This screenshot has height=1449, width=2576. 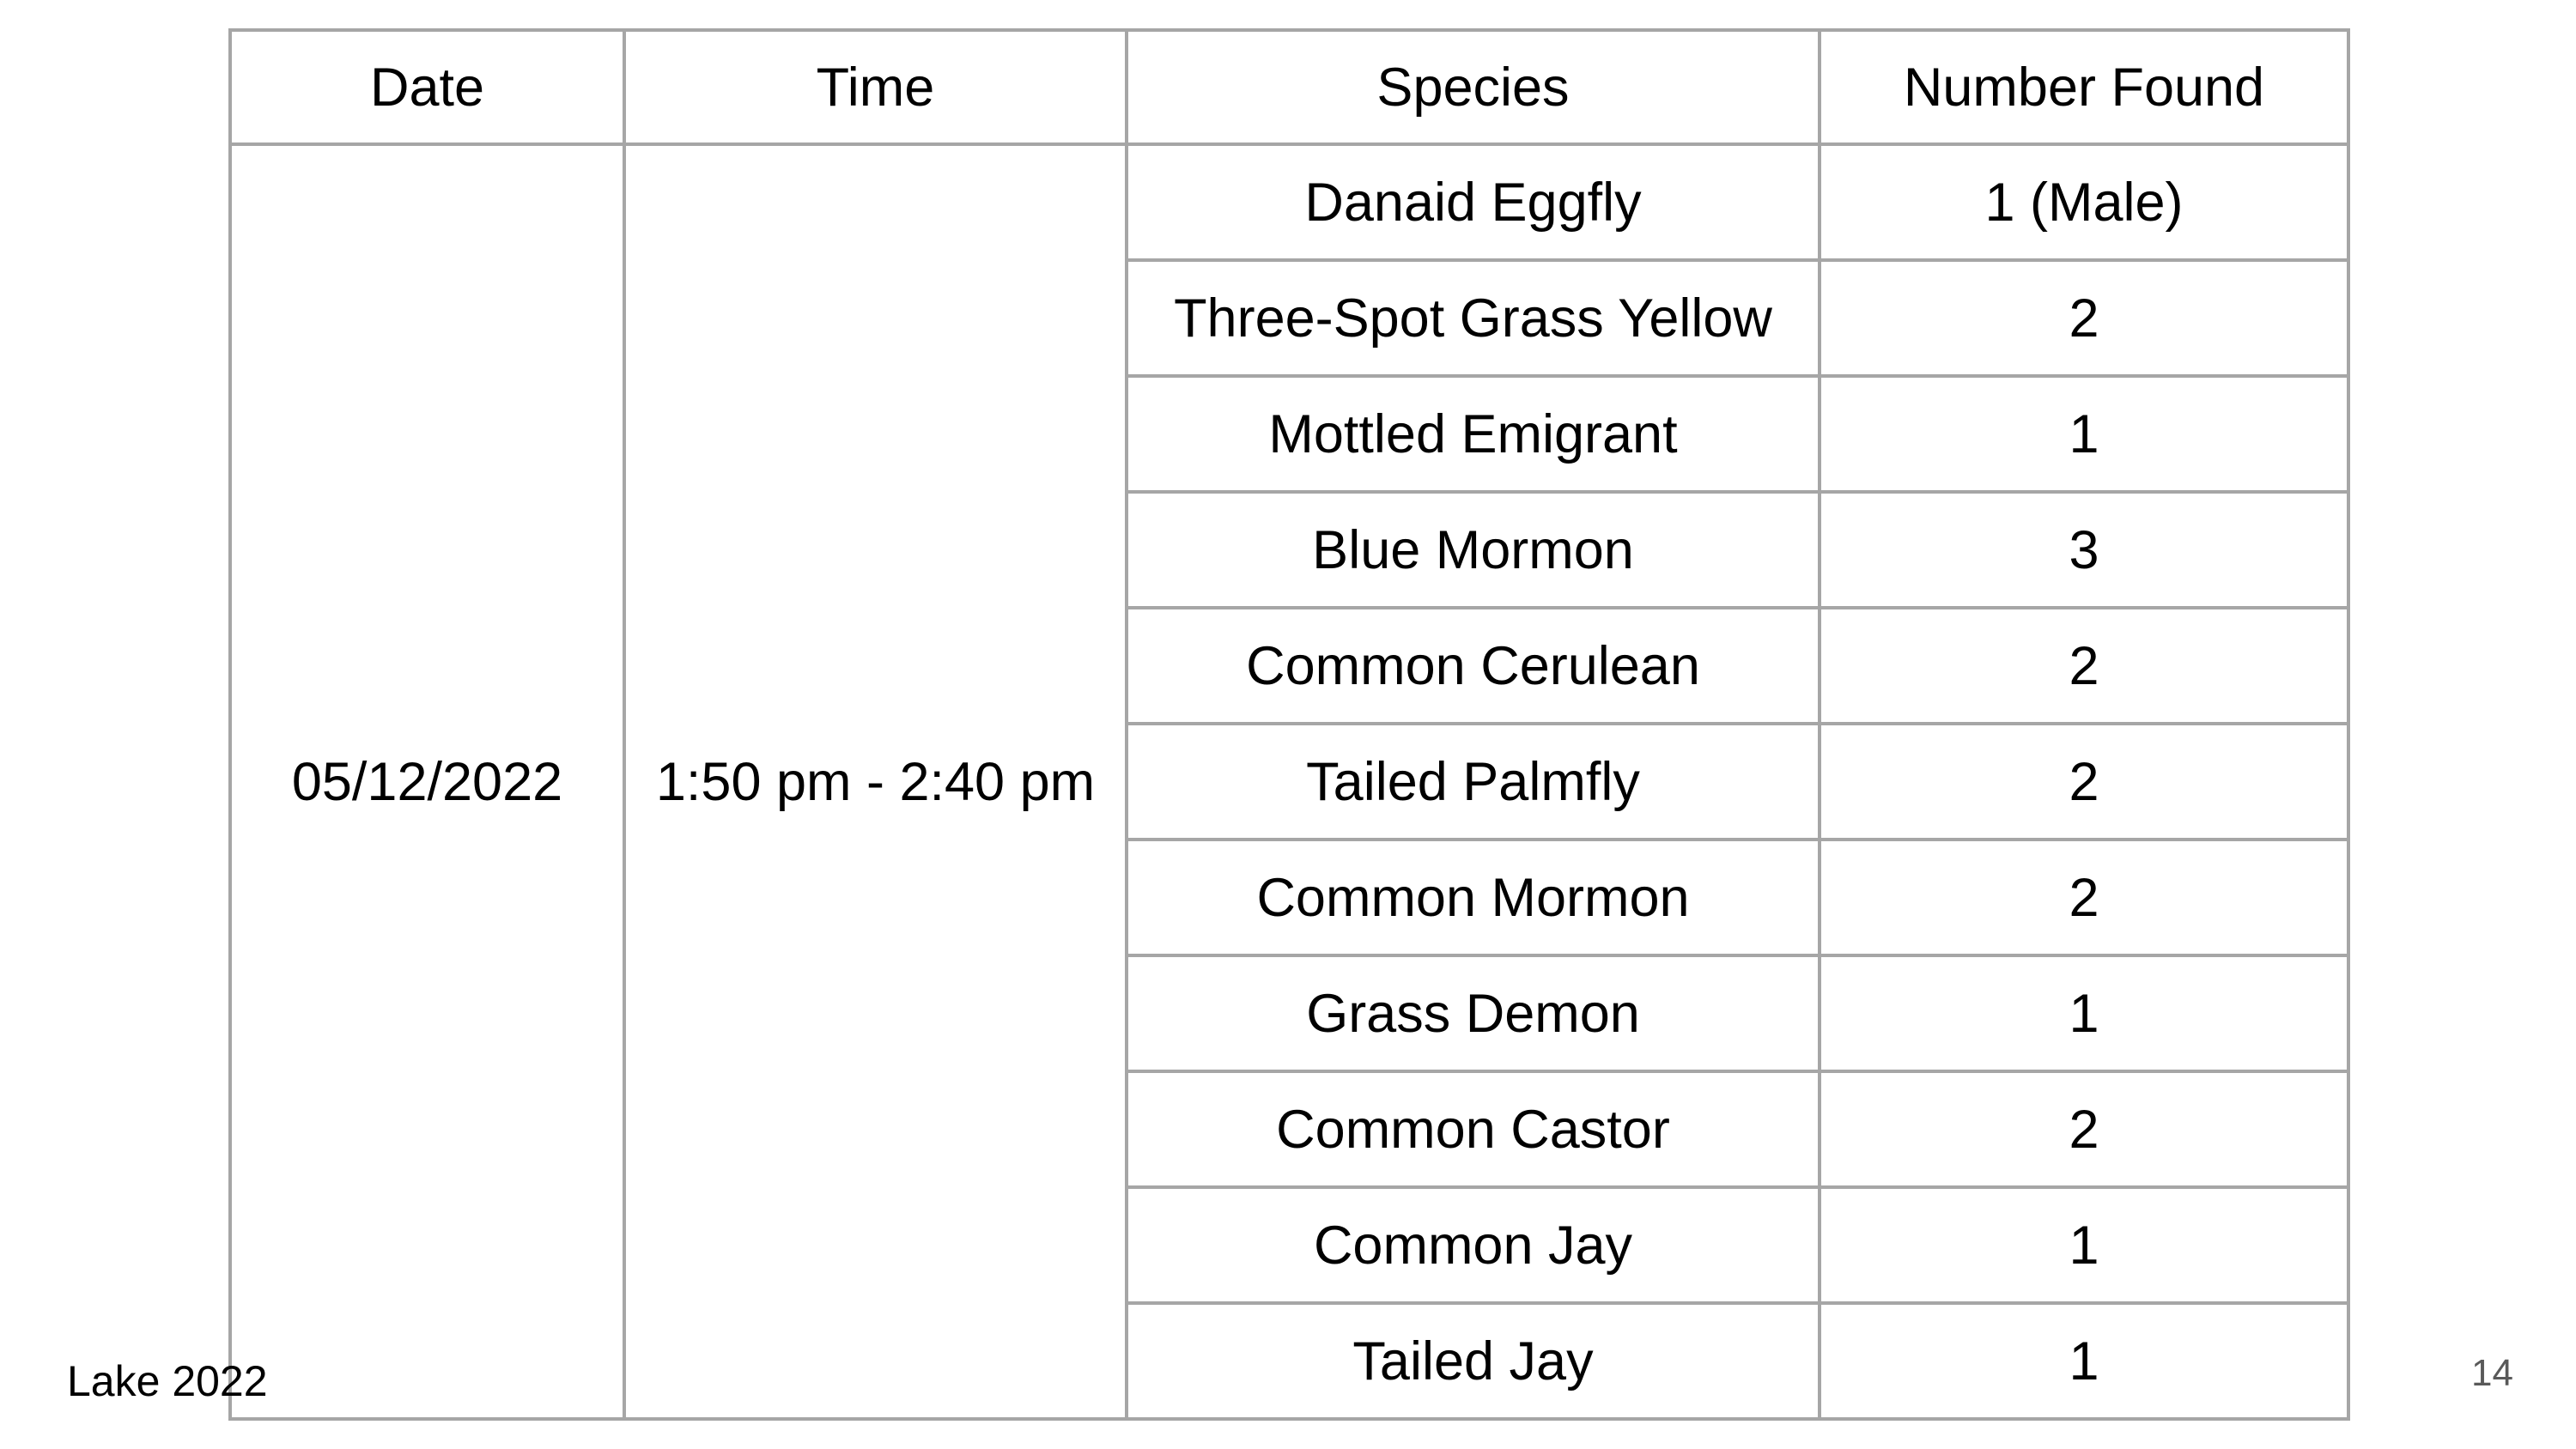 What do you see at coordinates (876, 87) in the screenshot?
I see `header-time: Time` at bounding box center [876, 87].